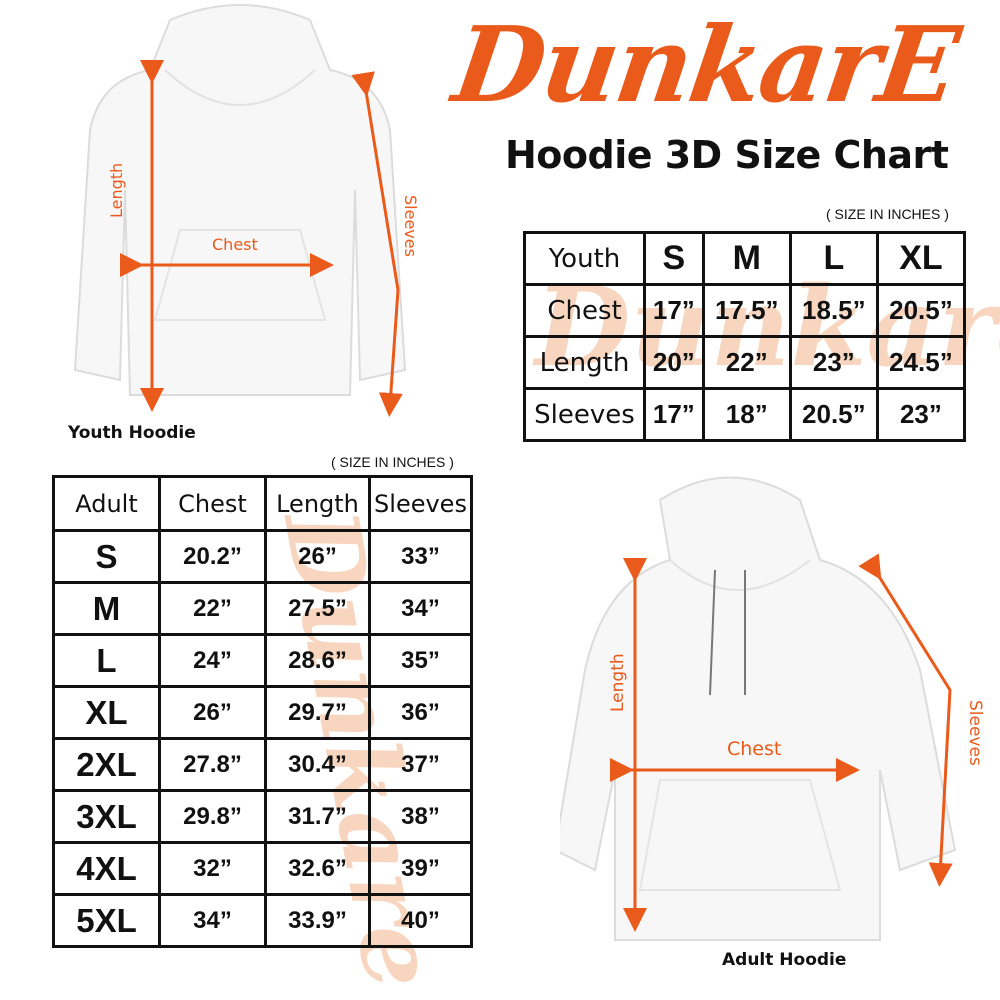 The image size is (1000, 1000). I want to click on table-row: S 20.2” 26” 33”, so click(262, 556).